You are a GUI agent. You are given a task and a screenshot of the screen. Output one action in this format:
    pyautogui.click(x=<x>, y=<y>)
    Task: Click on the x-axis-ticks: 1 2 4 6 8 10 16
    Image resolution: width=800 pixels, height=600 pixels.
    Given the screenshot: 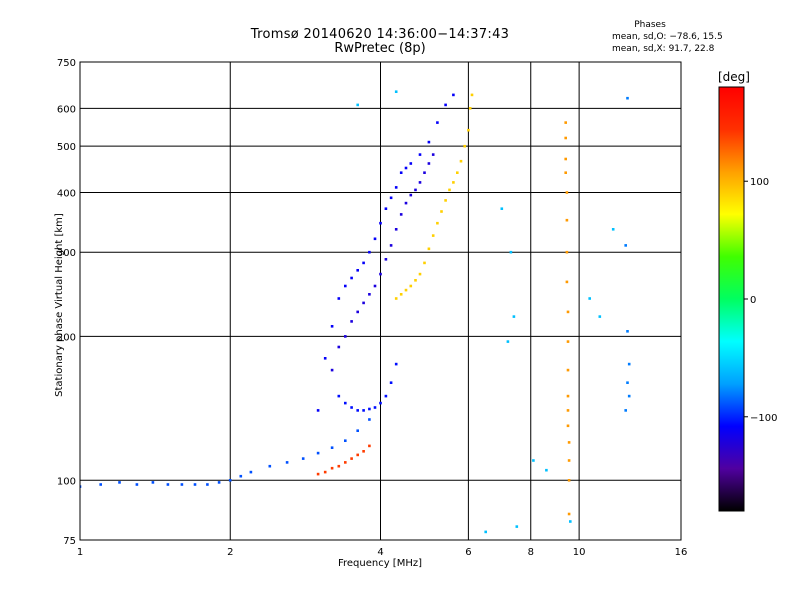 What is the action you would take?
    pyautogui.click(x=382, y=552)
    